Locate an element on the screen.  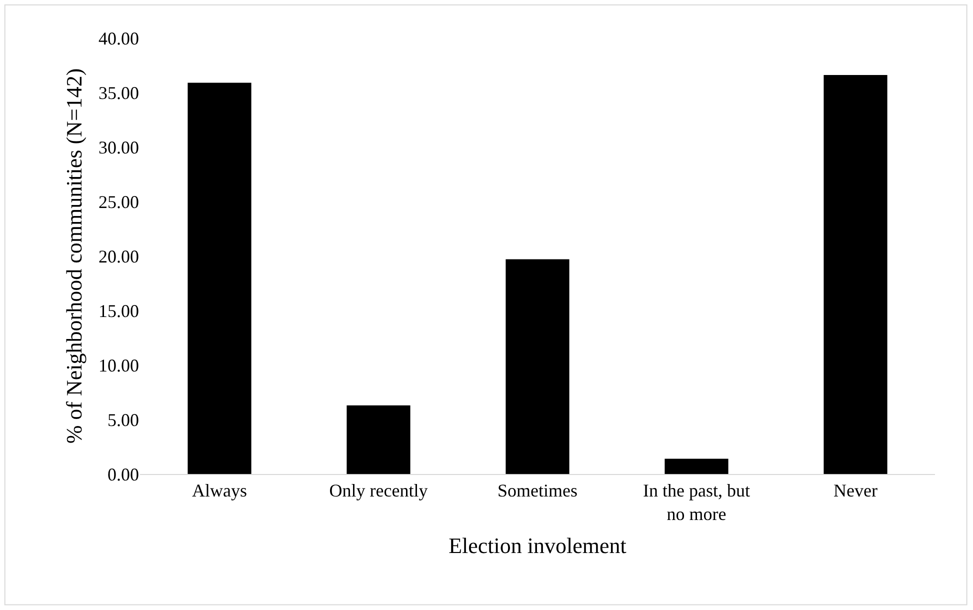
x-tick-label: Only recently is located at coordinates (378, 490).